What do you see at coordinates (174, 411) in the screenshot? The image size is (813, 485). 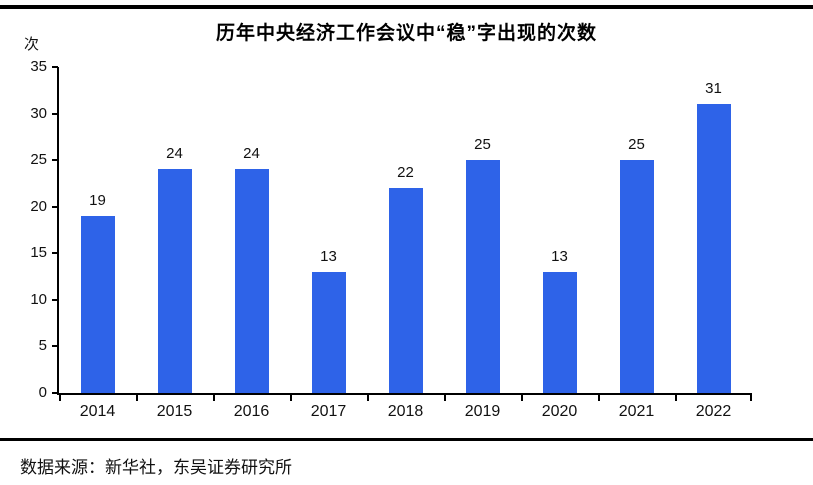 I see `x-category-label: 2015` at bounding box center [174, 411].